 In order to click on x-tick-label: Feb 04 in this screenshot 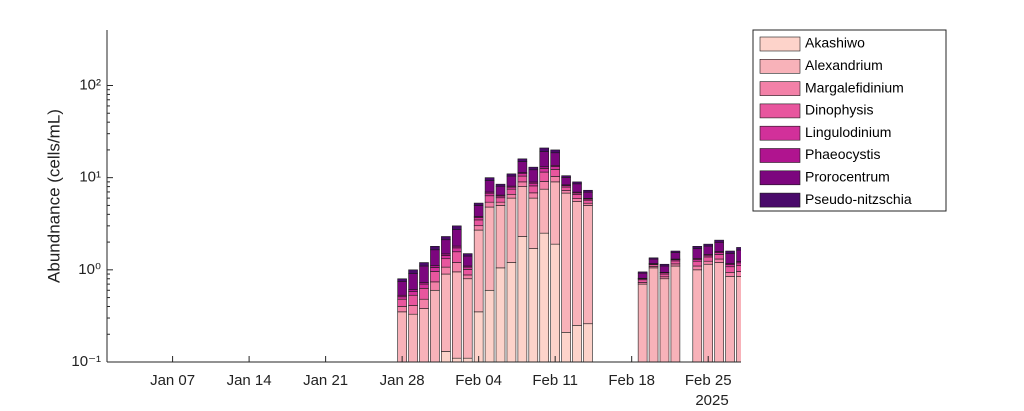, I will do `click(478, 380)`.